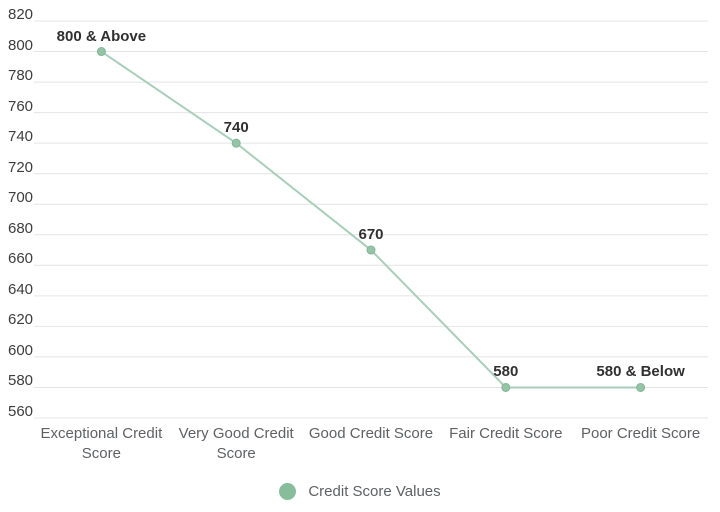 Image resolution: width=720 pixels, height=512 pixels. Describe the element at coordinates (21, 228) in the screenshot. I see `y-tick-label: 680` at that location.